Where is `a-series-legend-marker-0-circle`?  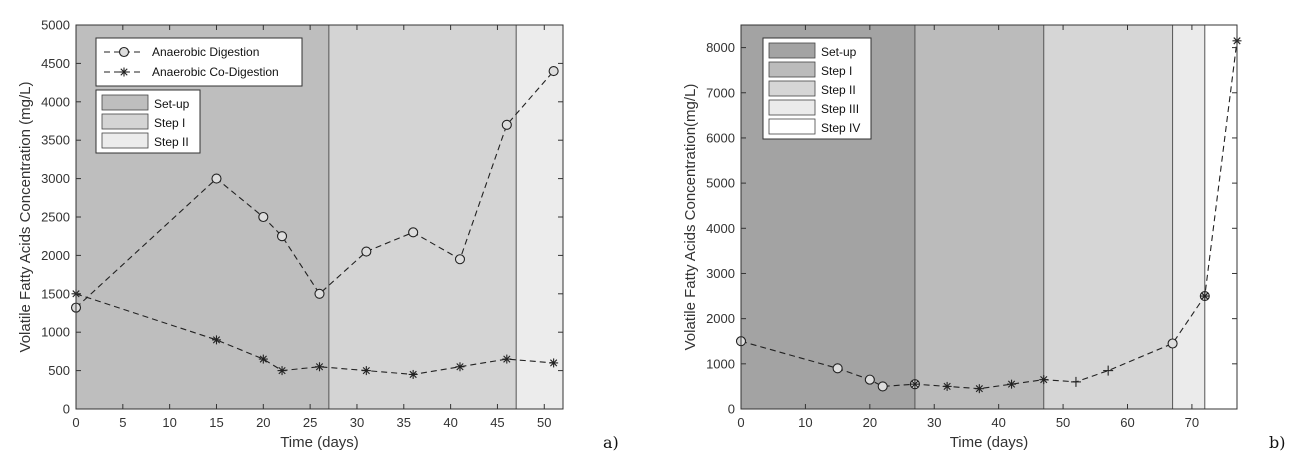
a-series-legend-marker-0-circle is located at coordinates (124, 52).